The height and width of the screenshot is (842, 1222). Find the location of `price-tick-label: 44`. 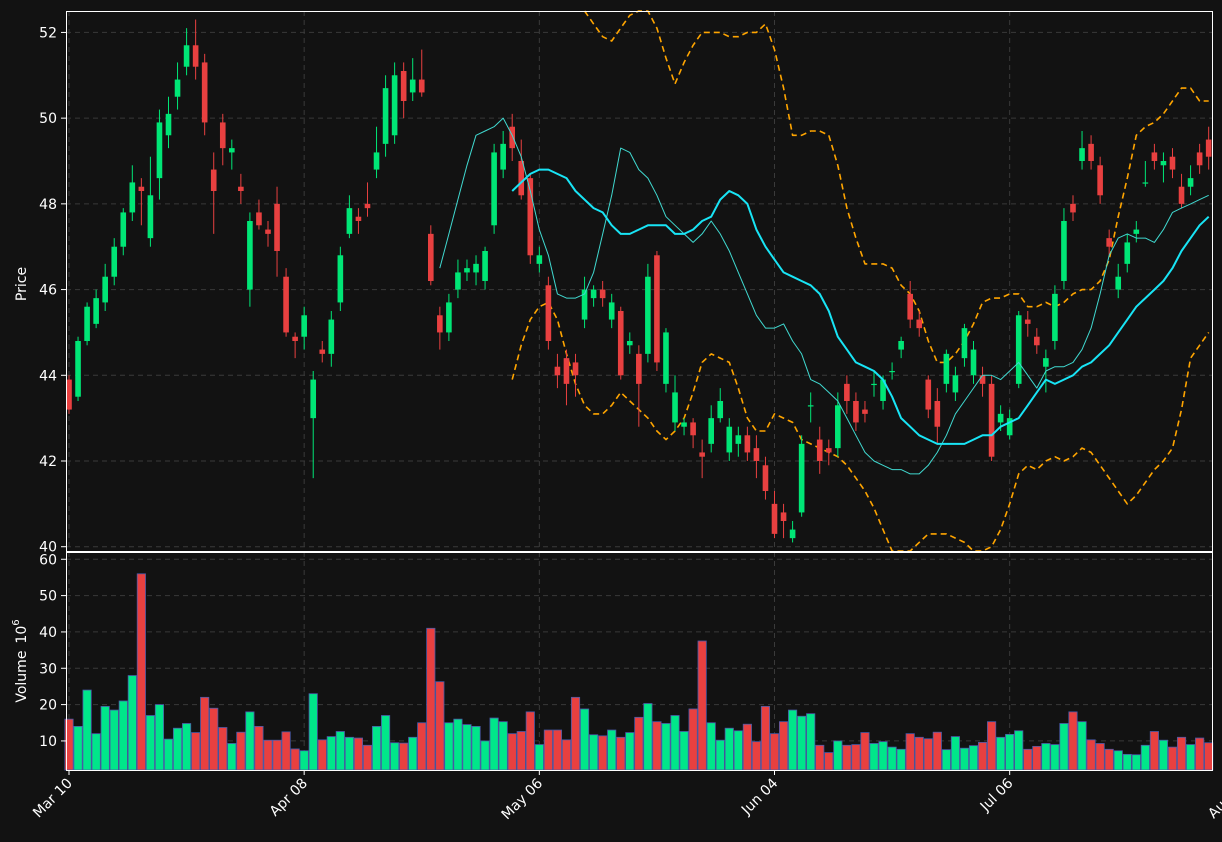

price-tick-label: 44 is located at coordinates (48, 376).